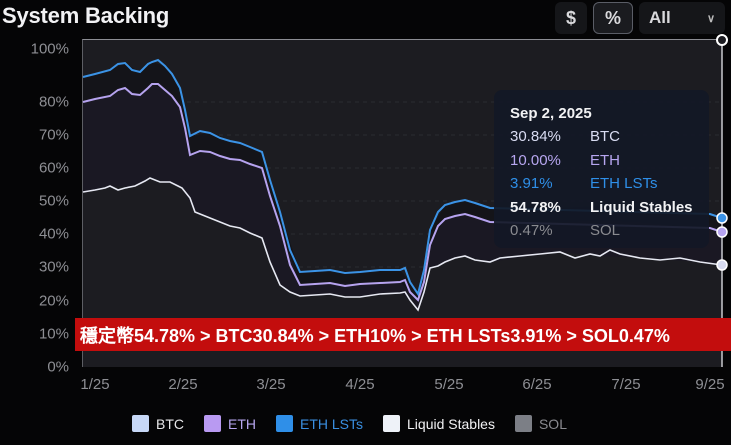 The image size is (731, 445). I want to click on x-axis-label: 9/25, so click(710, 384).